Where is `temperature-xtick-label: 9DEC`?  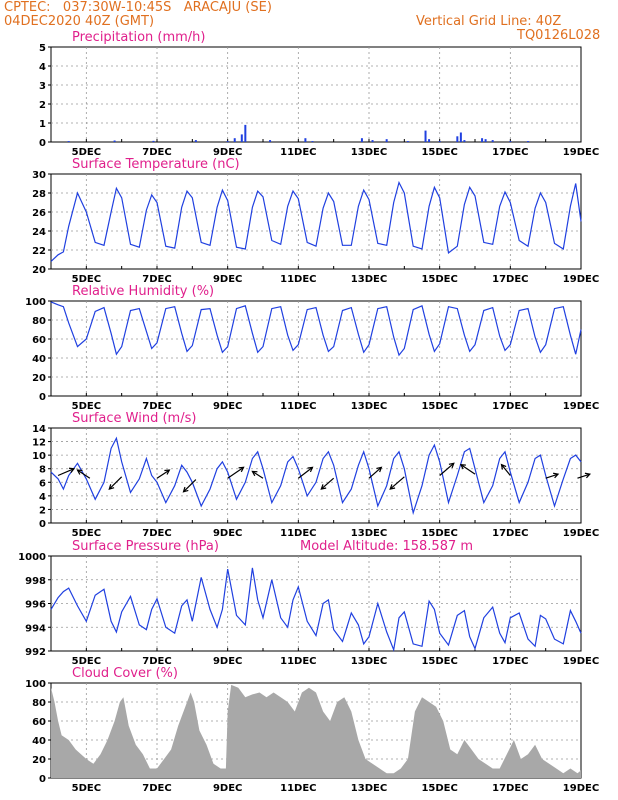 temperature-xtick-label: 9DEC is located at coordinates (227, 279).